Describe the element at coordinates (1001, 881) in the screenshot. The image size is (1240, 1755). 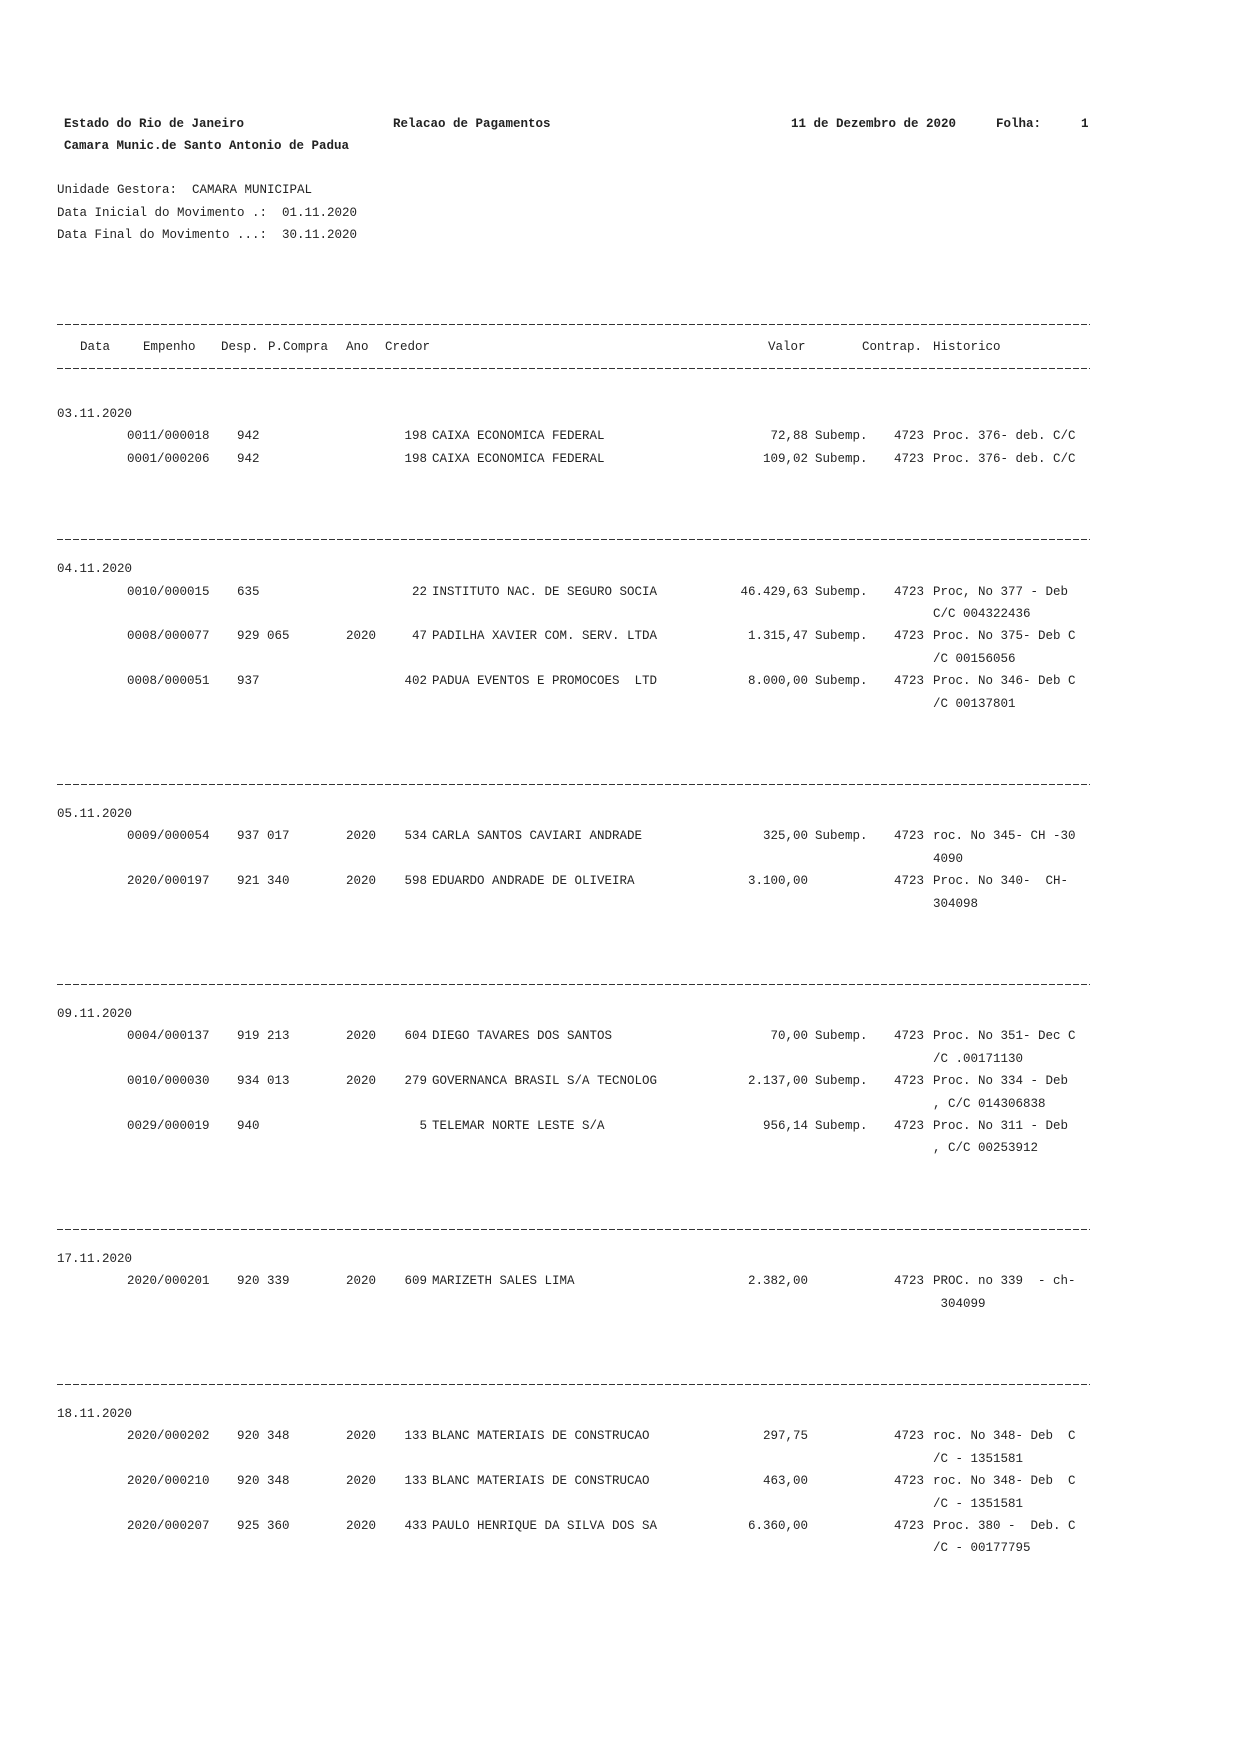
I see `historico: Proc. No 340- CH-` at that location.